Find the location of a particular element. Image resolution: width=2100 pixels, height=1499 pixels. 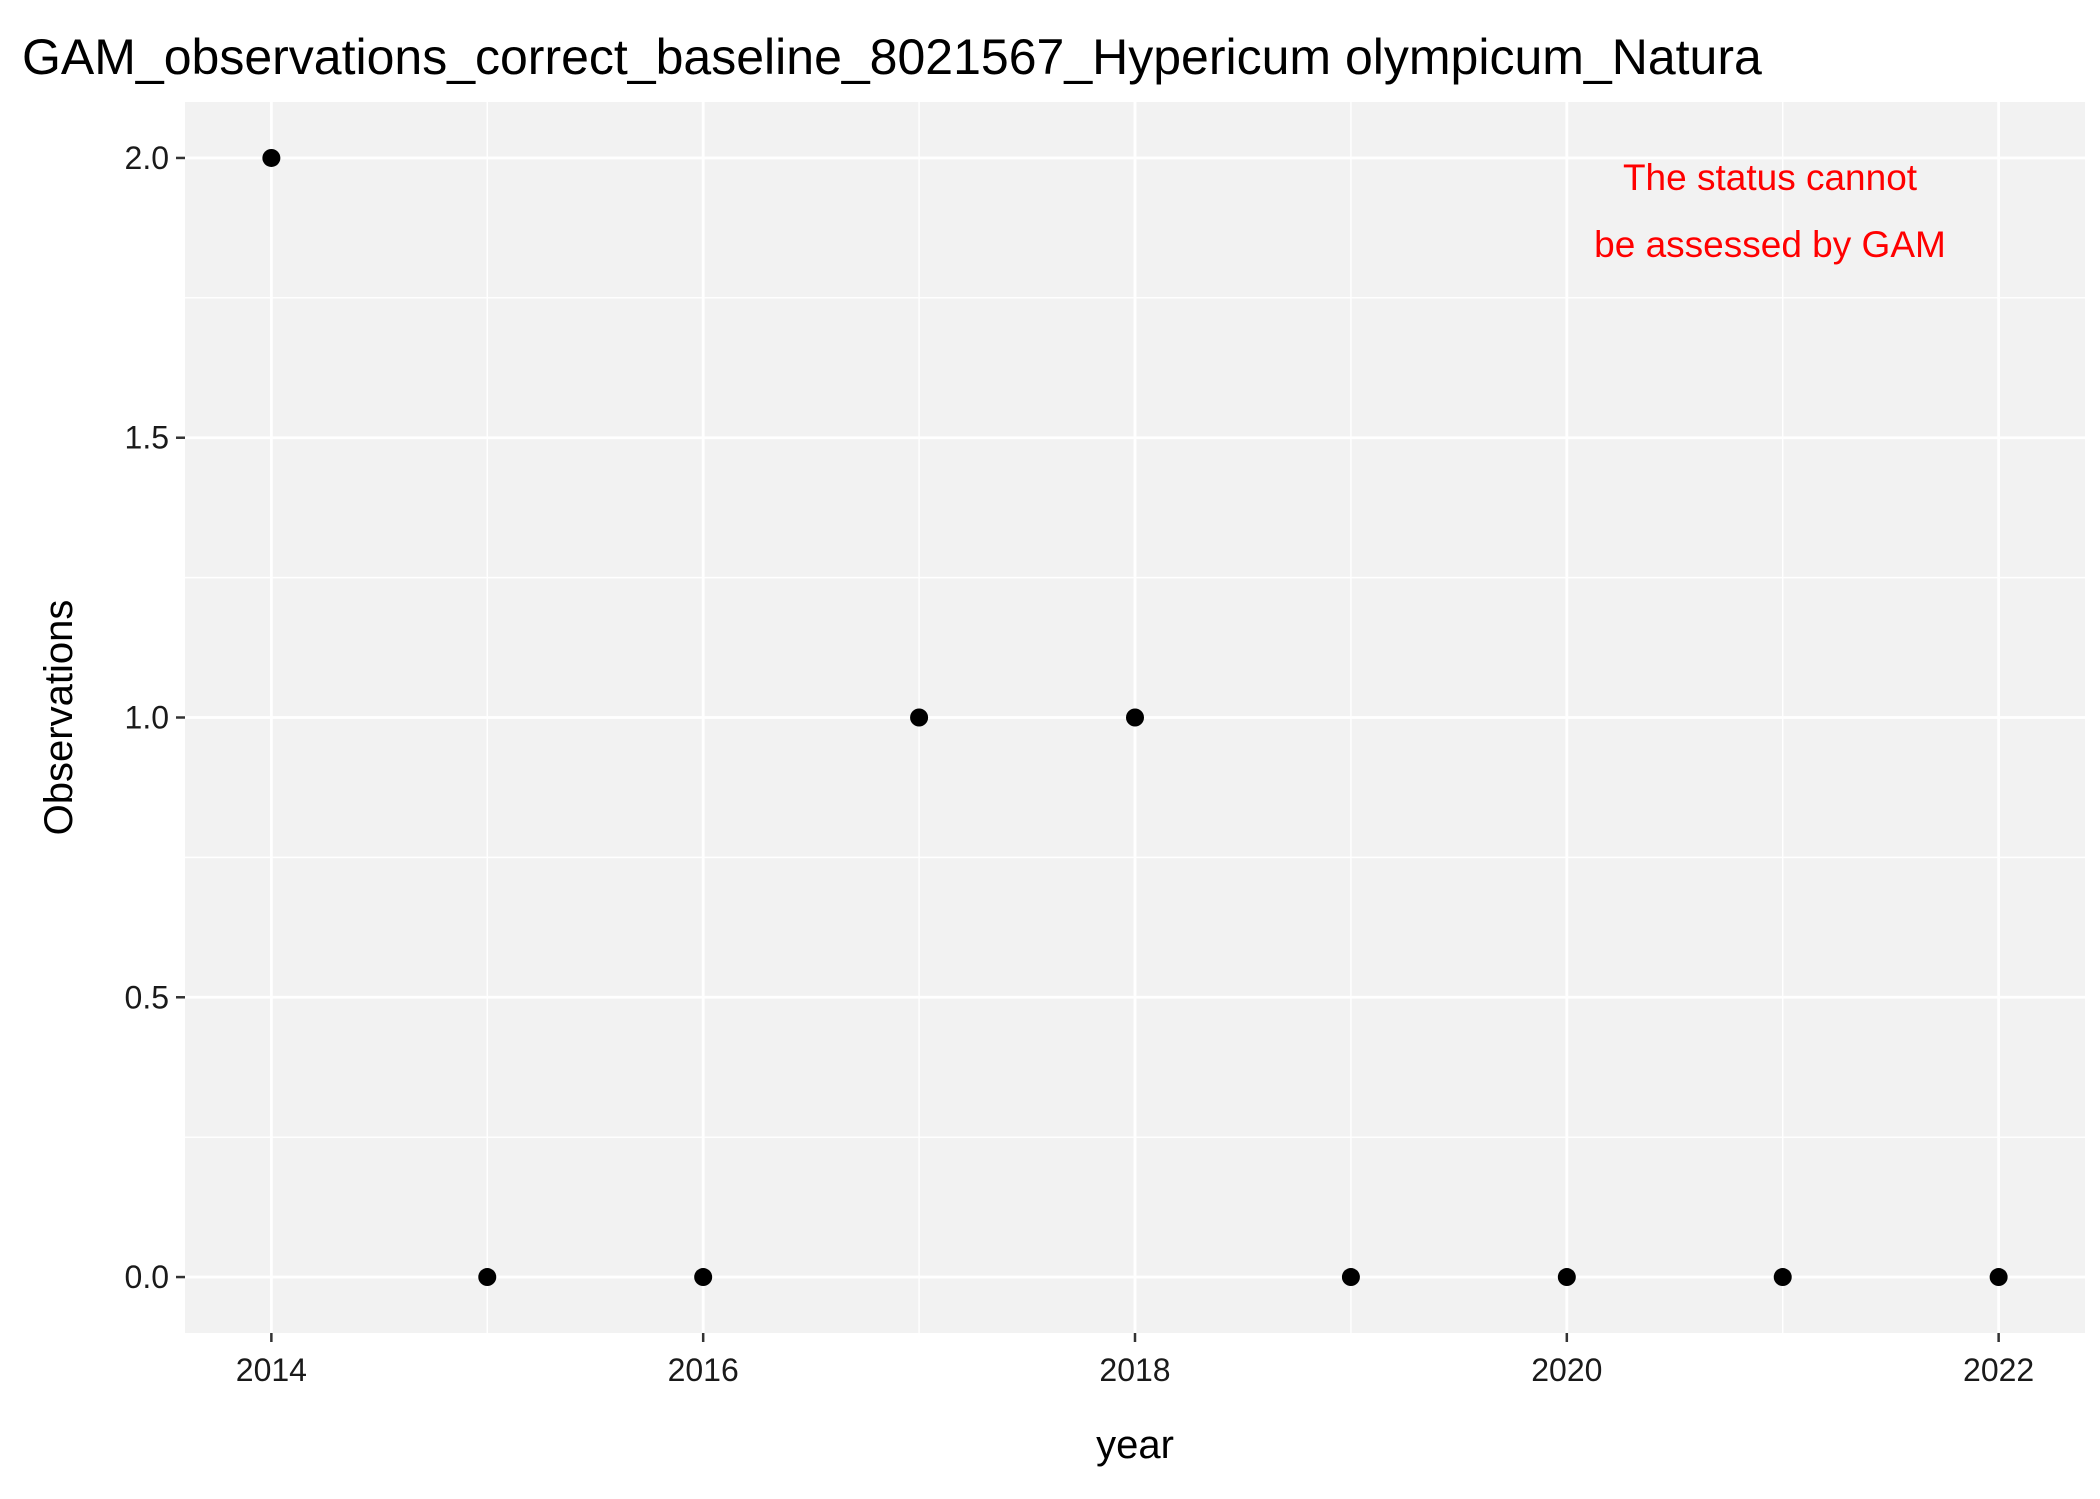

annotation-line-1: The status cannot is located at coordinates (1770, 177).